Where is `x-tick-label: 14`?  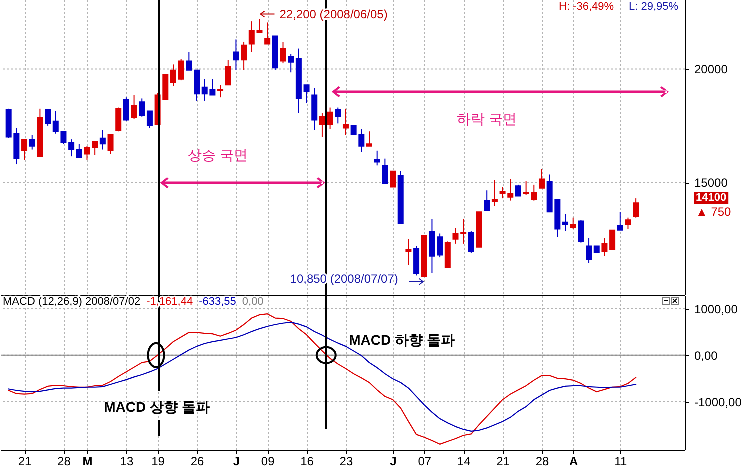
x-tick-label: 14 is located at coordinates (464, 461).